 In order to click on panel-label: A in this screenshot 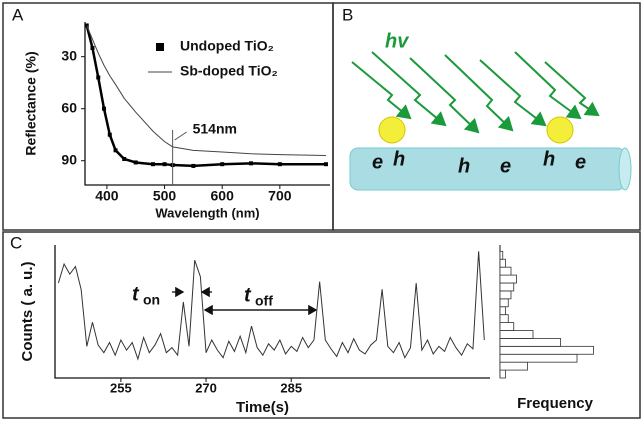, I will do `click(18, 14)`.